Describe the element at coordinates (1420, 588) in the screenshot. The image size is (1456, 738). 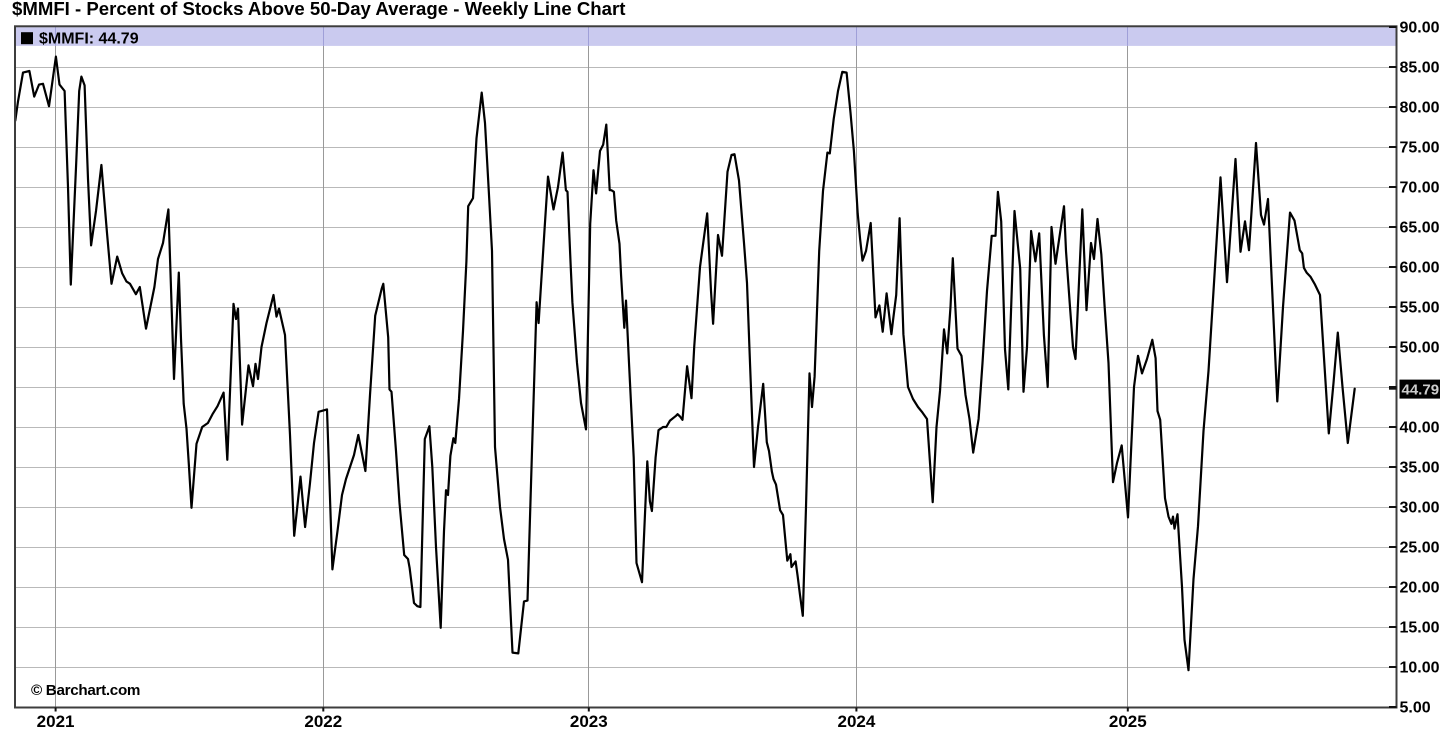
I see `svg-text: 20.00` at that location.